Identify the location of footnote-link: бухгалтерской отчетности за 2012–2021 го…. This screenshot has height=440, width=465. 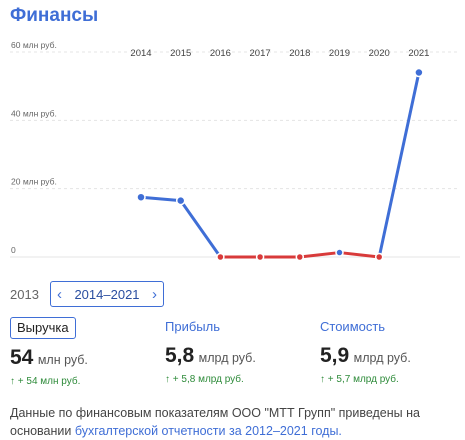
(208, 431).